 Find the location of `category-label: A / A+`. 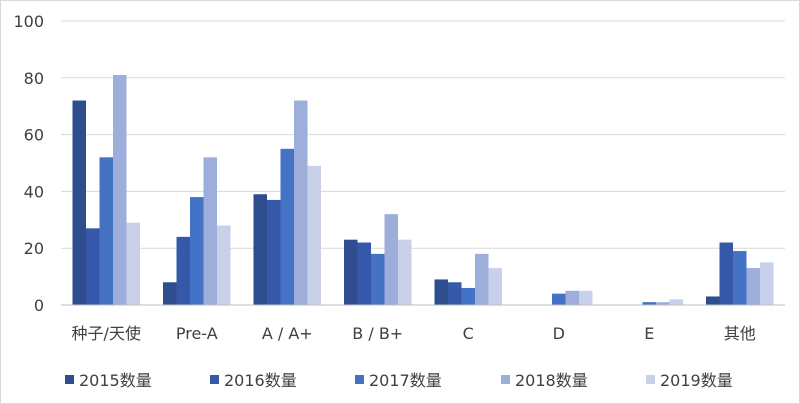

category-label: A / A+ is located at coordinates (287, 333).